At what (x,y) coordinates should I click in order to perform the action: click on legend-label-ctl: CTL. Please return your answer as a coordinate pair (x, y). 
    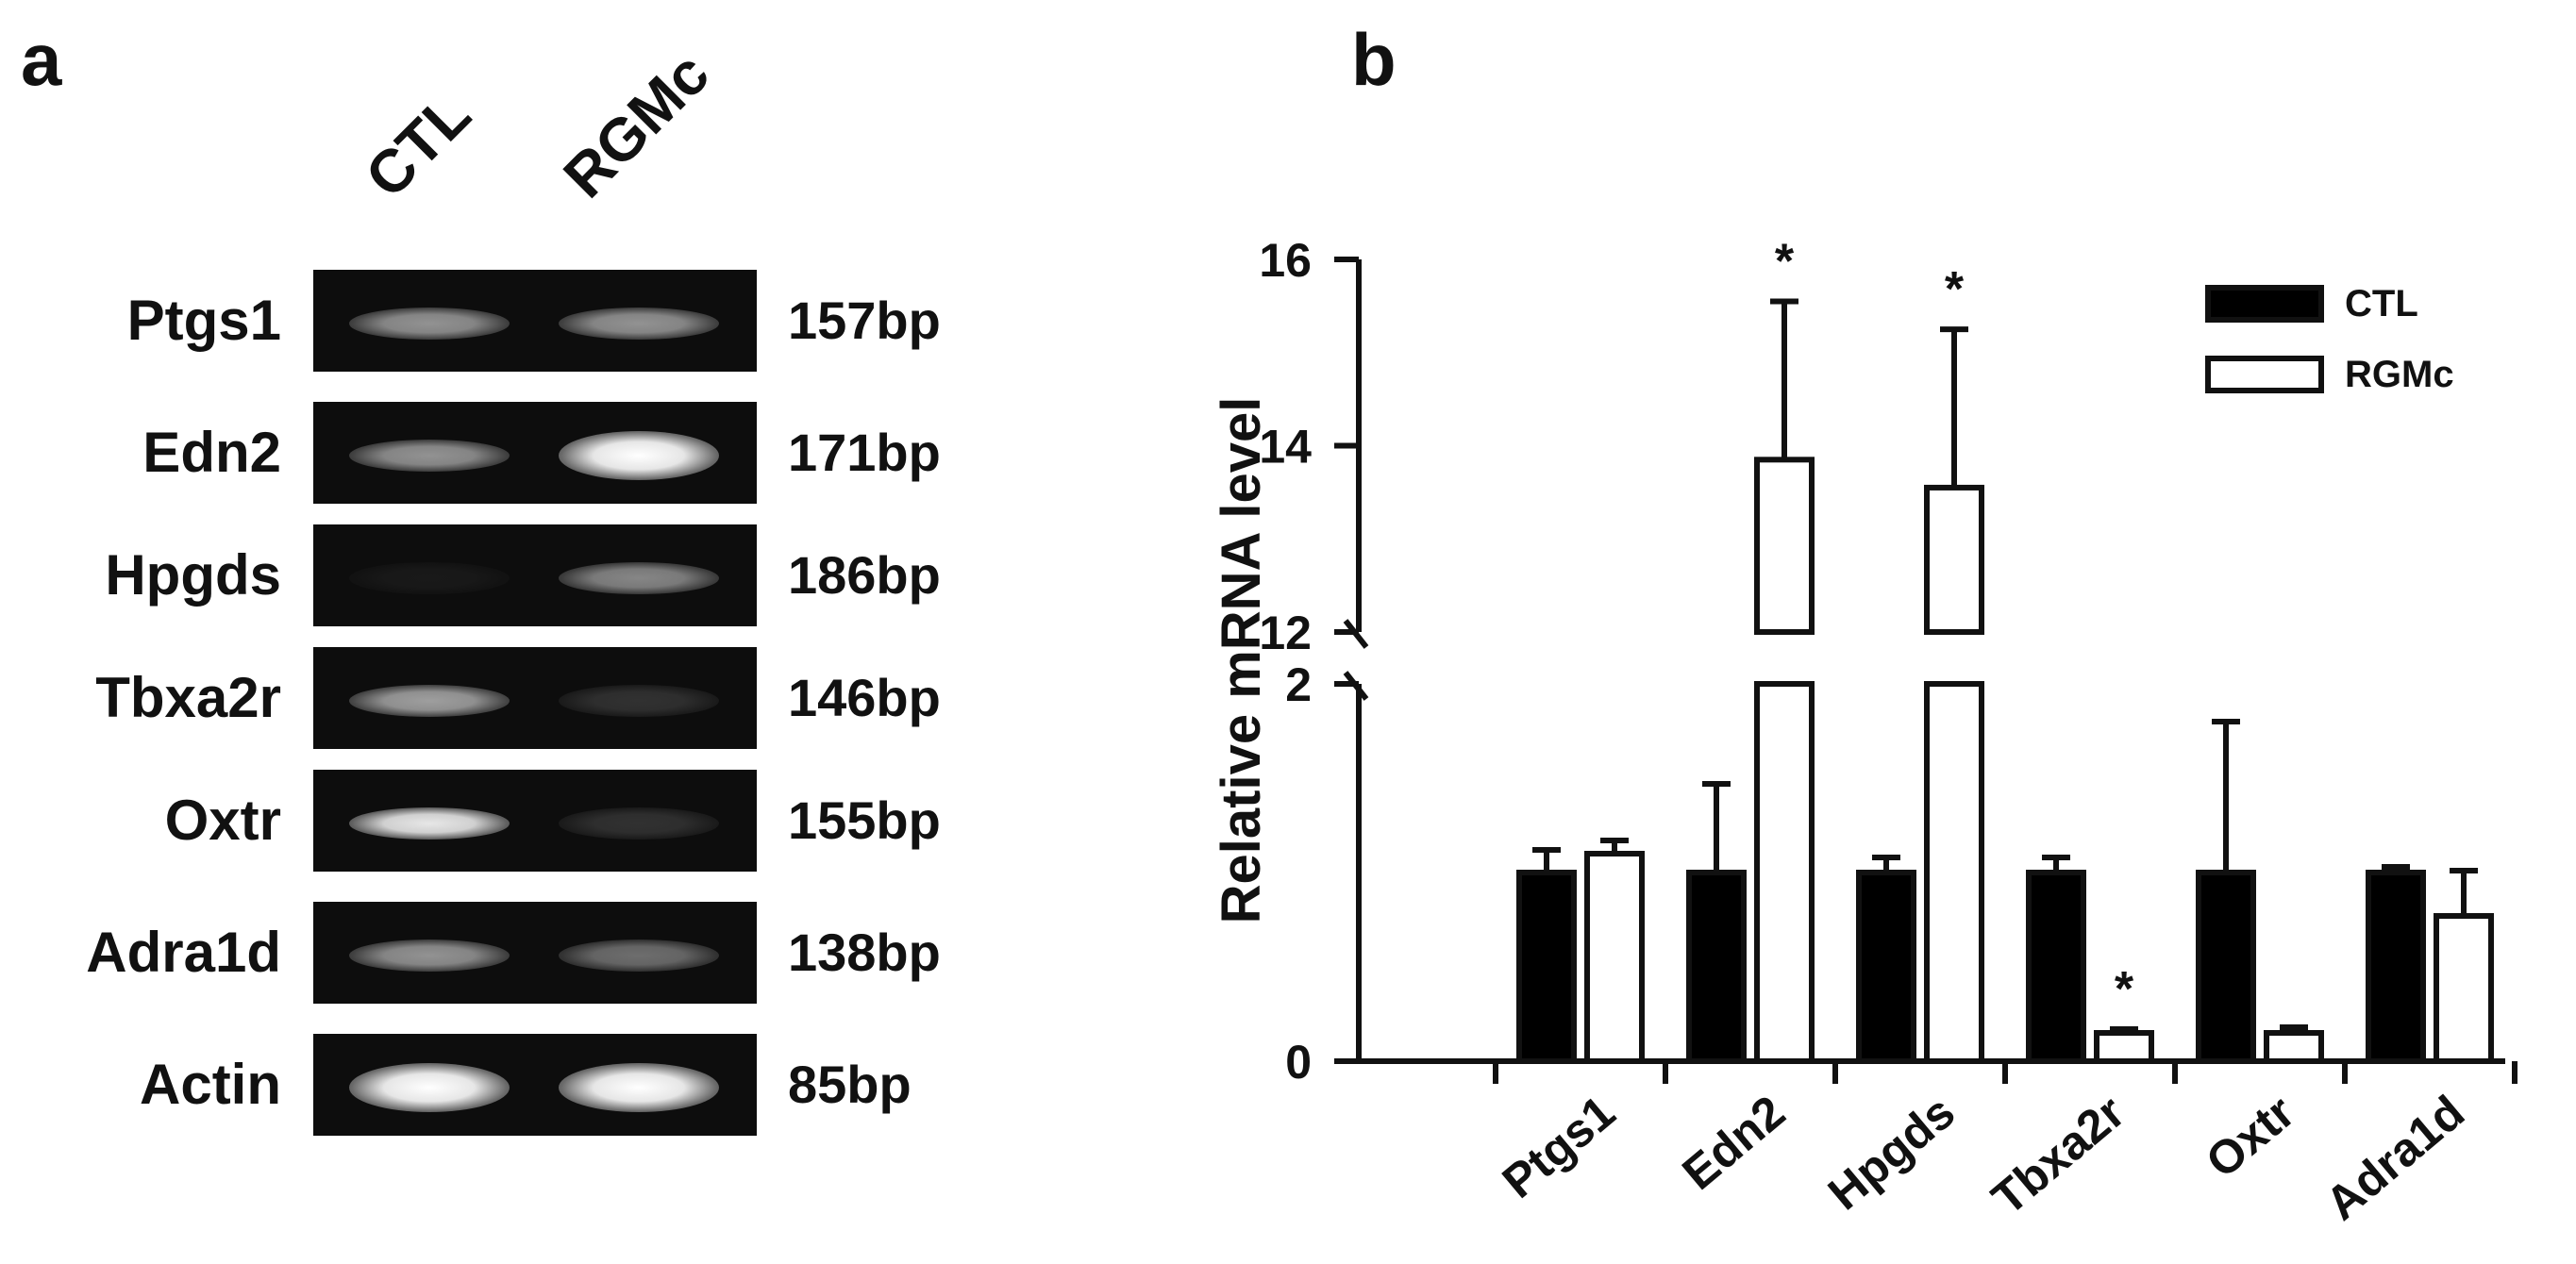
    Looking at the image, I should click on (2381, 303).